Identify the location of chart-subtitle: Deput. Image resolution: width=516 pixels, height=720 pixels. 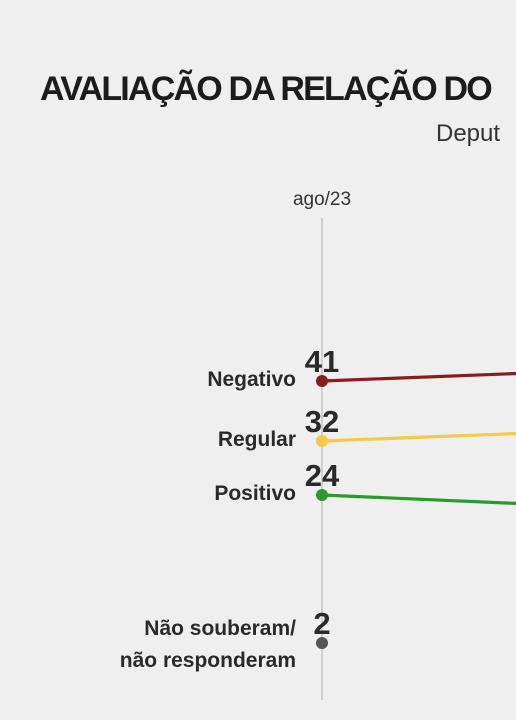
(468, 133).